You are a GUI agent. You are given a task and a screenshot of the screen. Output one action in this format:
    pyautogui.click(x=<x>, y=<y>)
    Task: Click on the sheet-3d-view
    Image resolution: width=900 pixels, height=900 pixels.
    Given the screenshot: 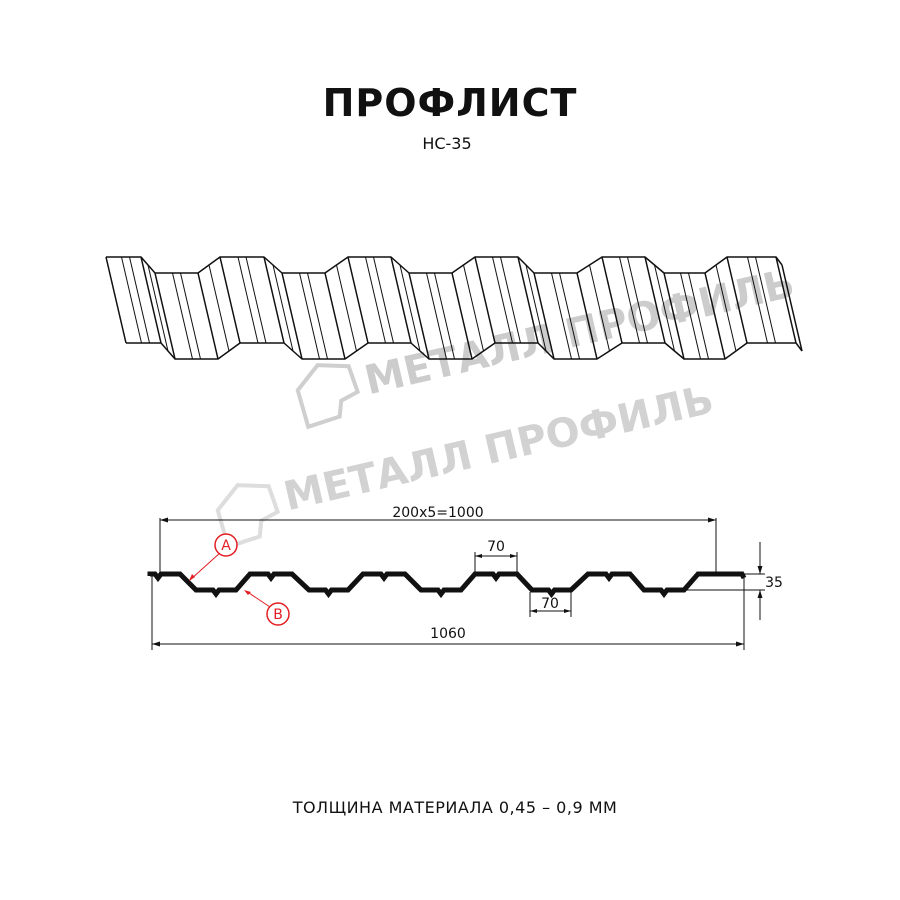 What is the action you would take?
    pyautogui.click(x=454, y=308)
    